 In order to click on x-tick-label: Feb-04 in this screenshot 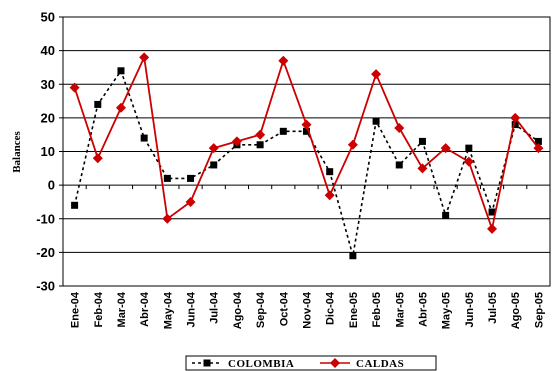, I will do `click(99, 309)`.